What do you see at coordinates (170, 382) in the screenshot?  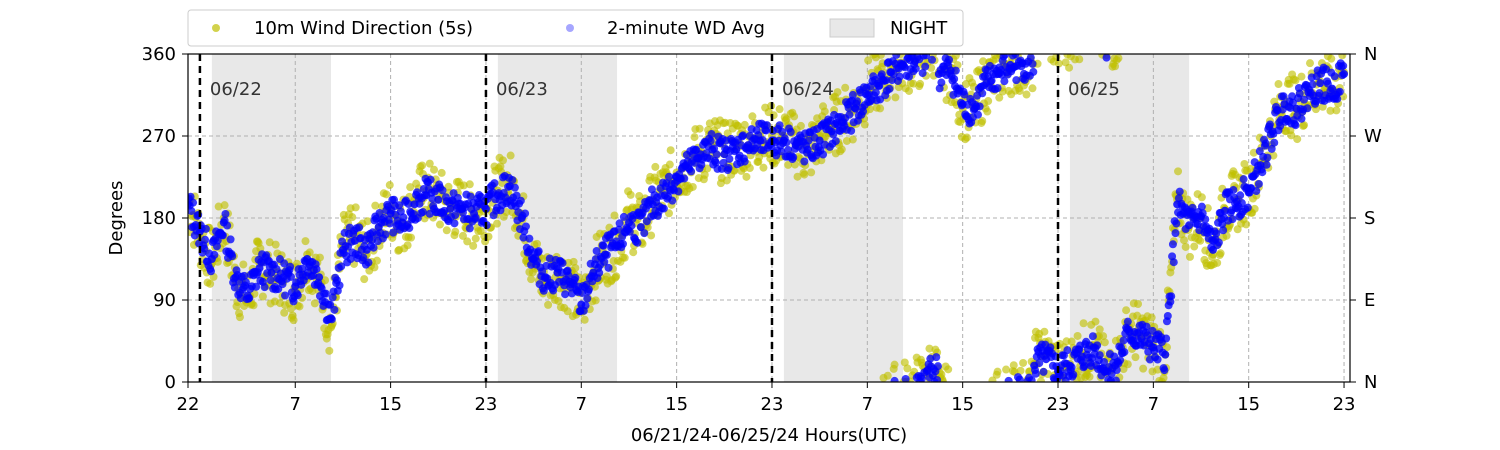 I see `y-tick-label-0: 0` at bounding box center [170, 382].